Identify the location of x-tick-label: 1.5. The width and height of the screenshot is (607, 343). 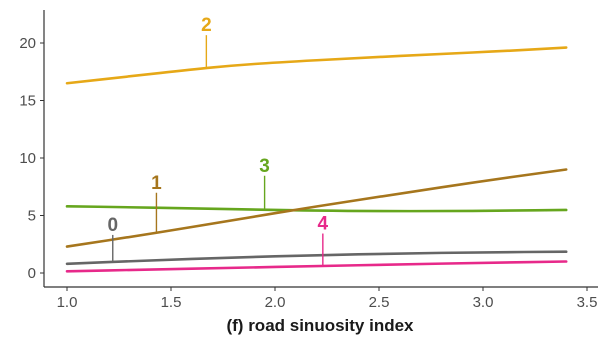
(171, 302).